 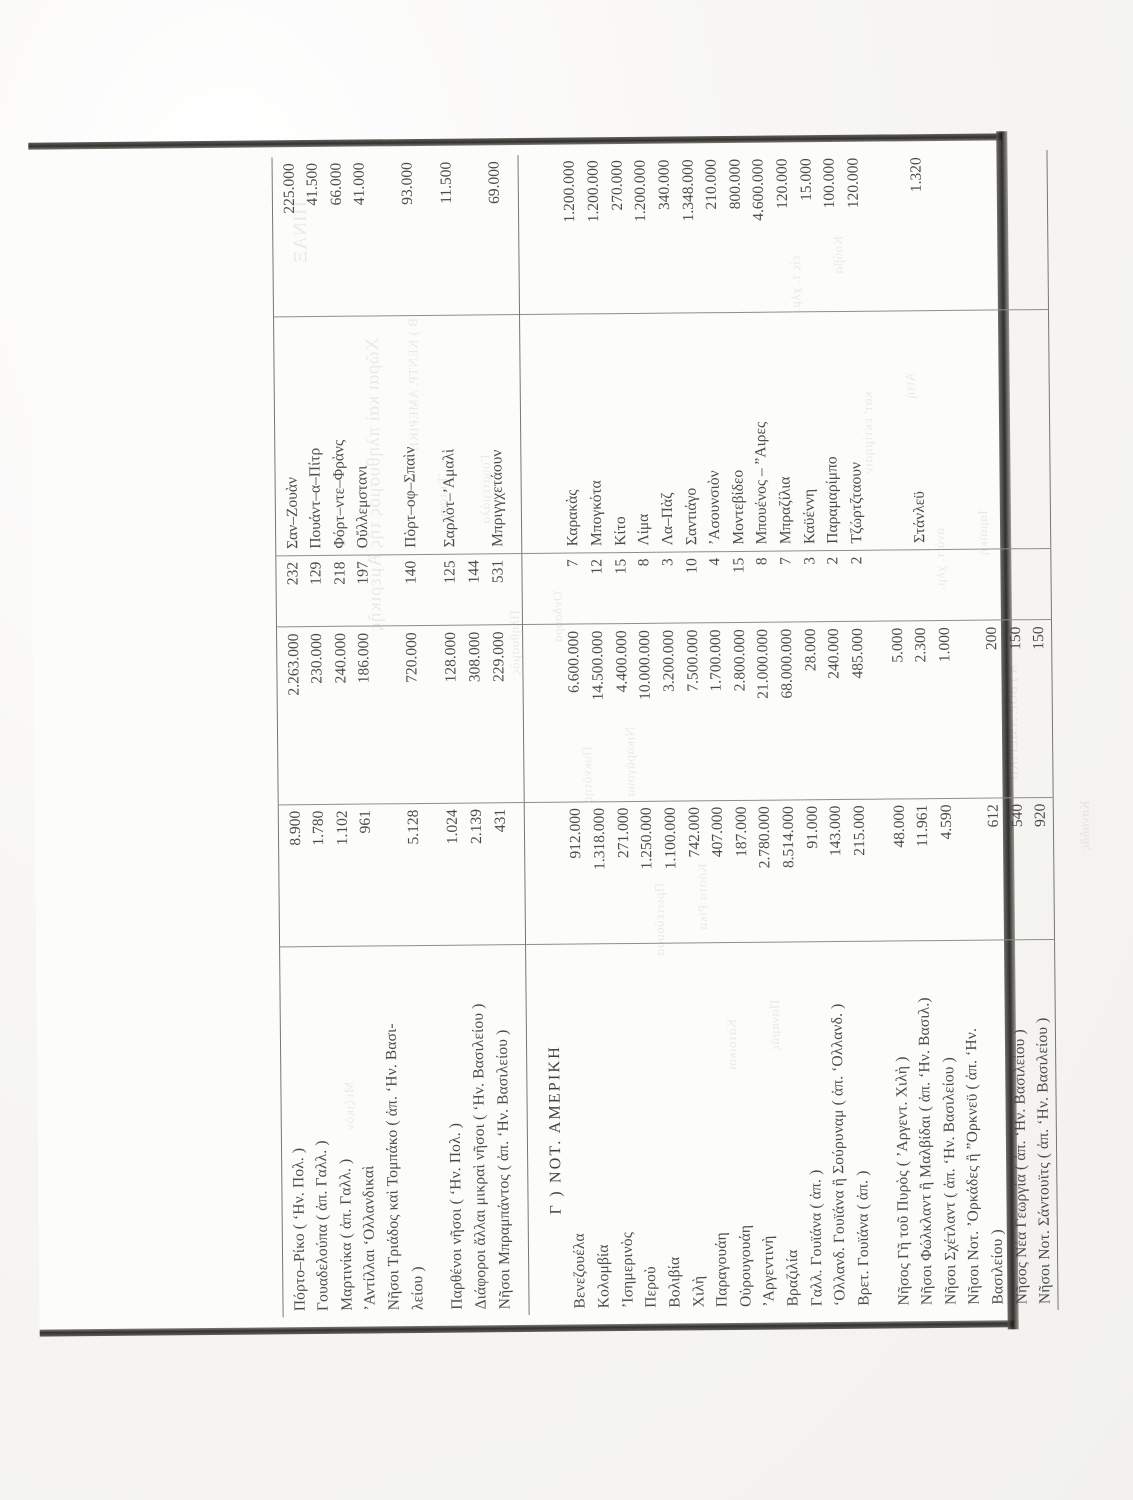 What do you see at coordinates (995, 869) in the screenshot?
I see `row-area-value: 612` at bounding box center [995, 869].